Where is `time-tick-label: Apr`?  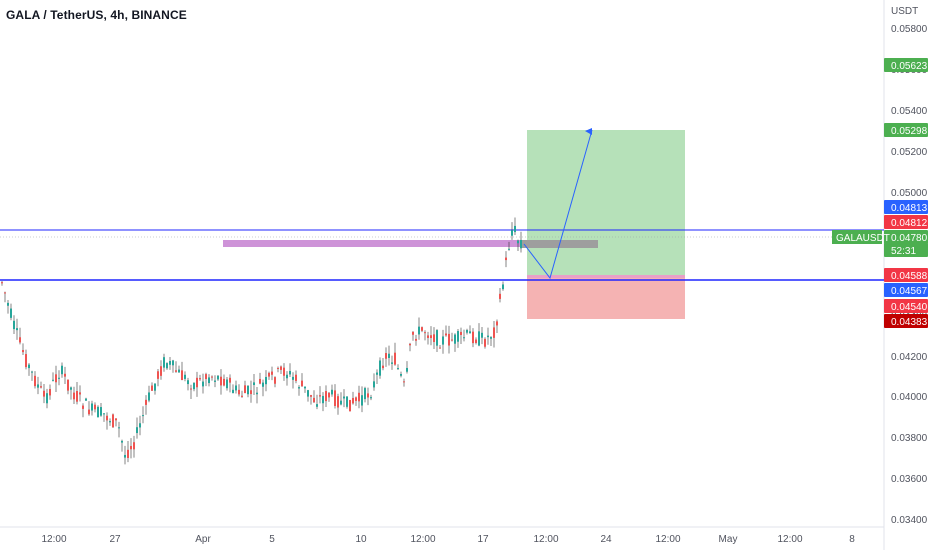 time-tick-label: Apr is located at coordinates (203, 539).